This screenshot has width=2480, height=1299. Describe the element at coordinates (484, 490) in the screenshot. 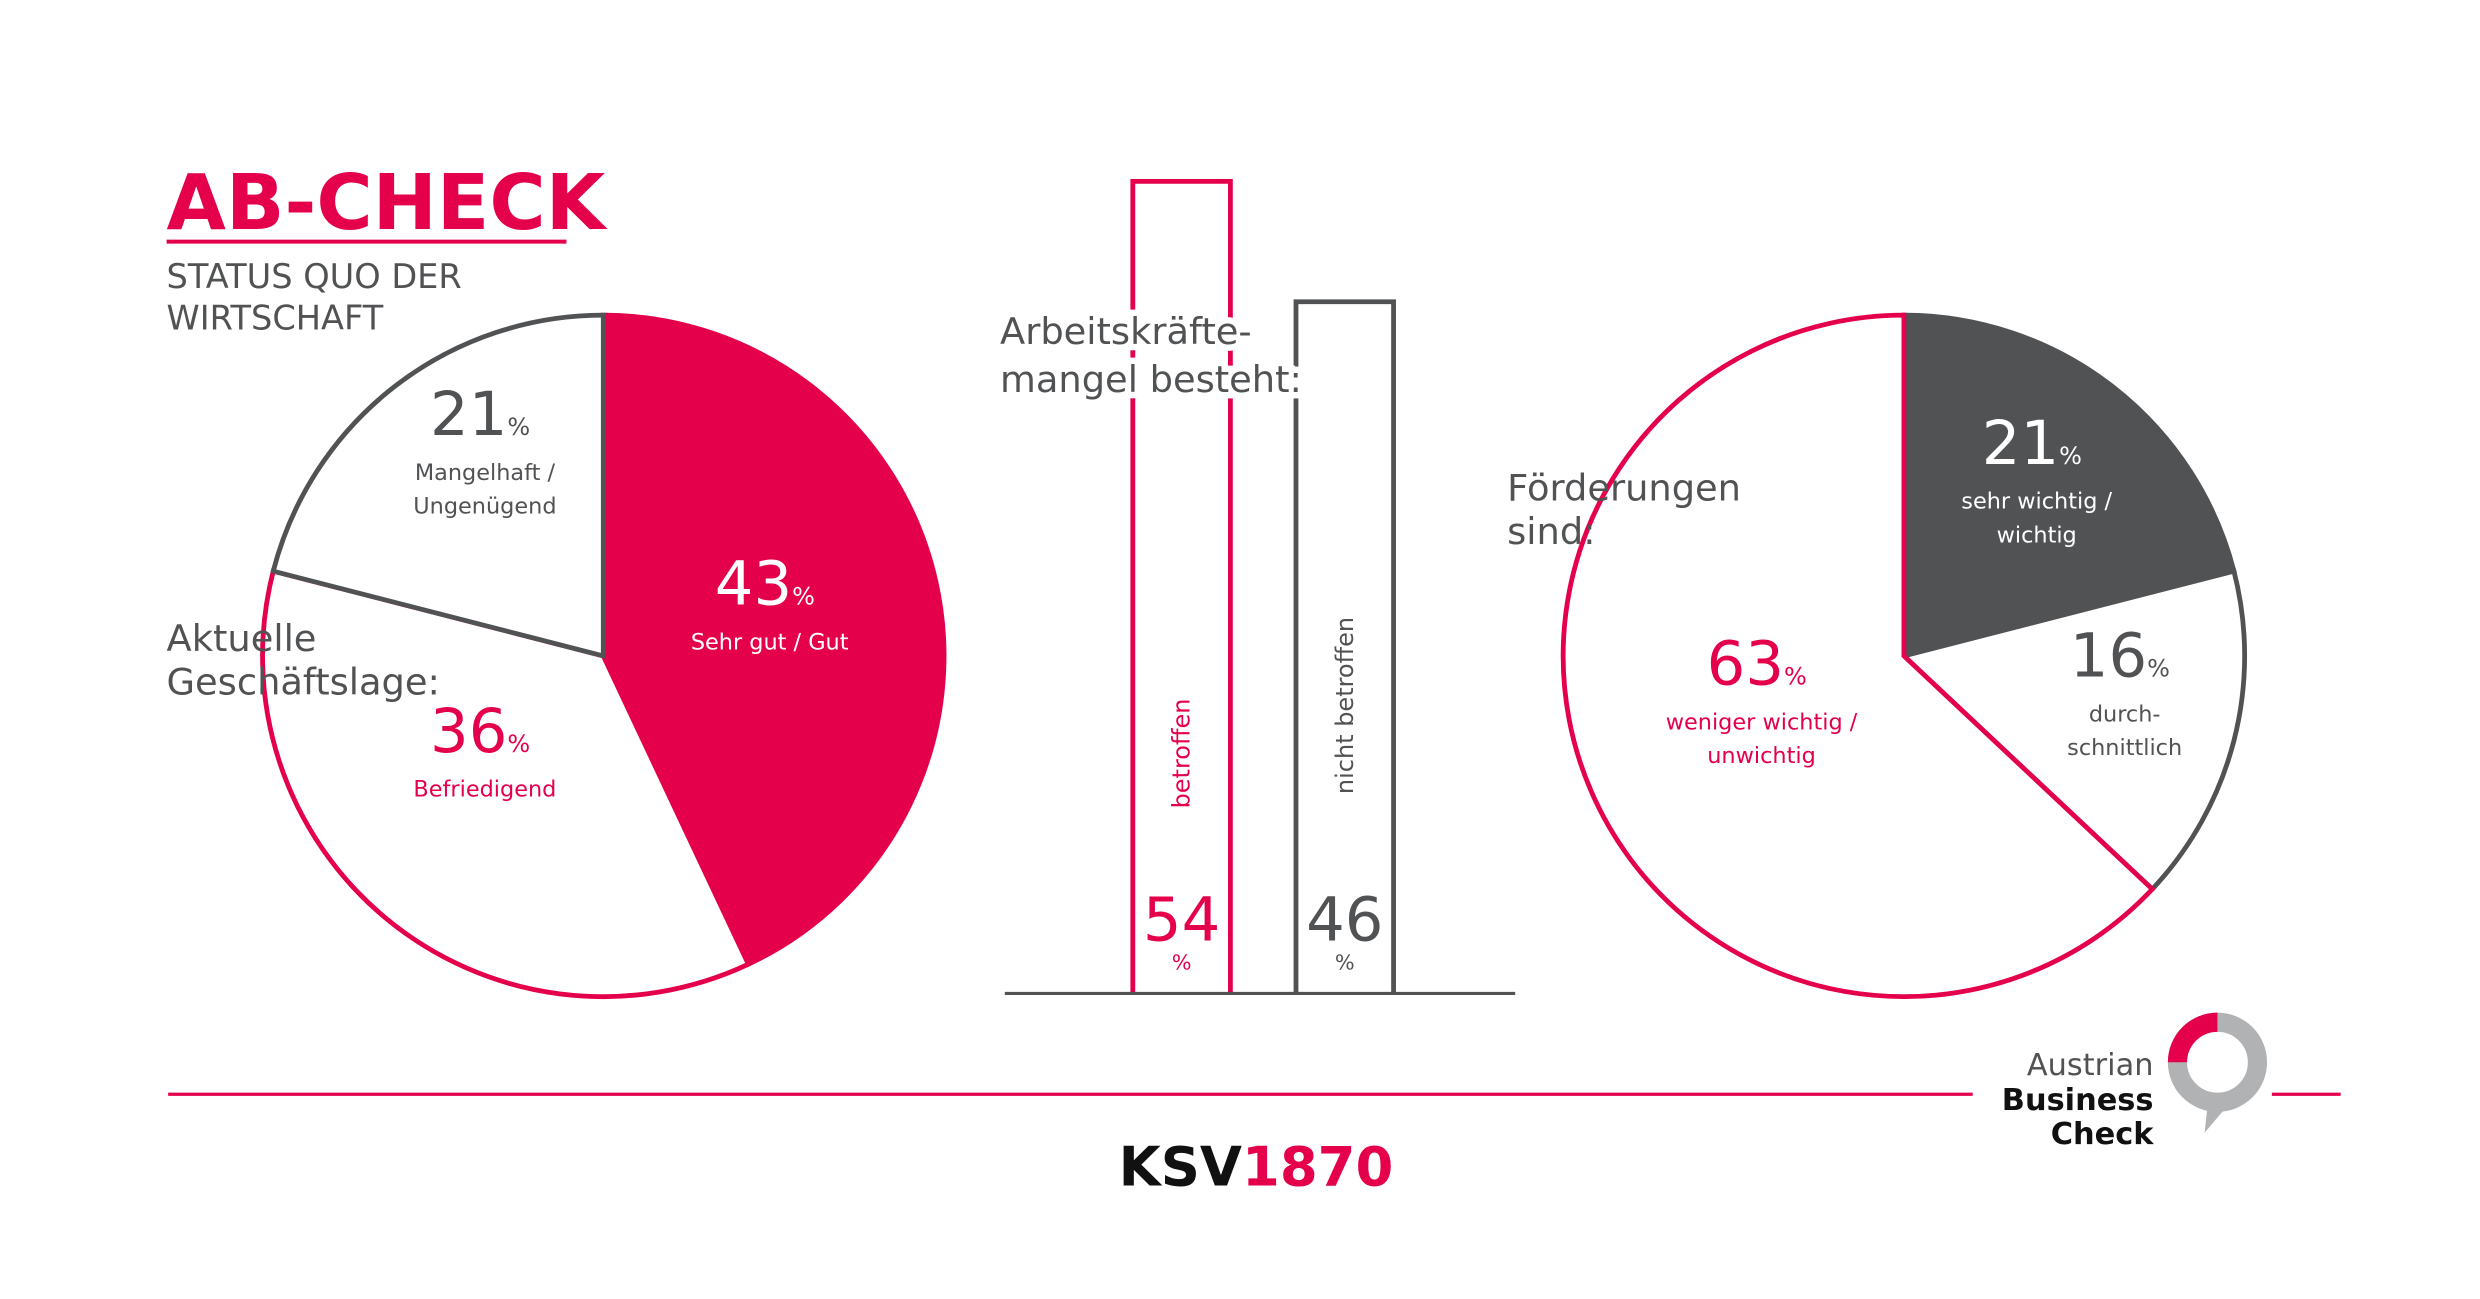

I see `category-label: Mangelhaft / Ungenügend` at that location.